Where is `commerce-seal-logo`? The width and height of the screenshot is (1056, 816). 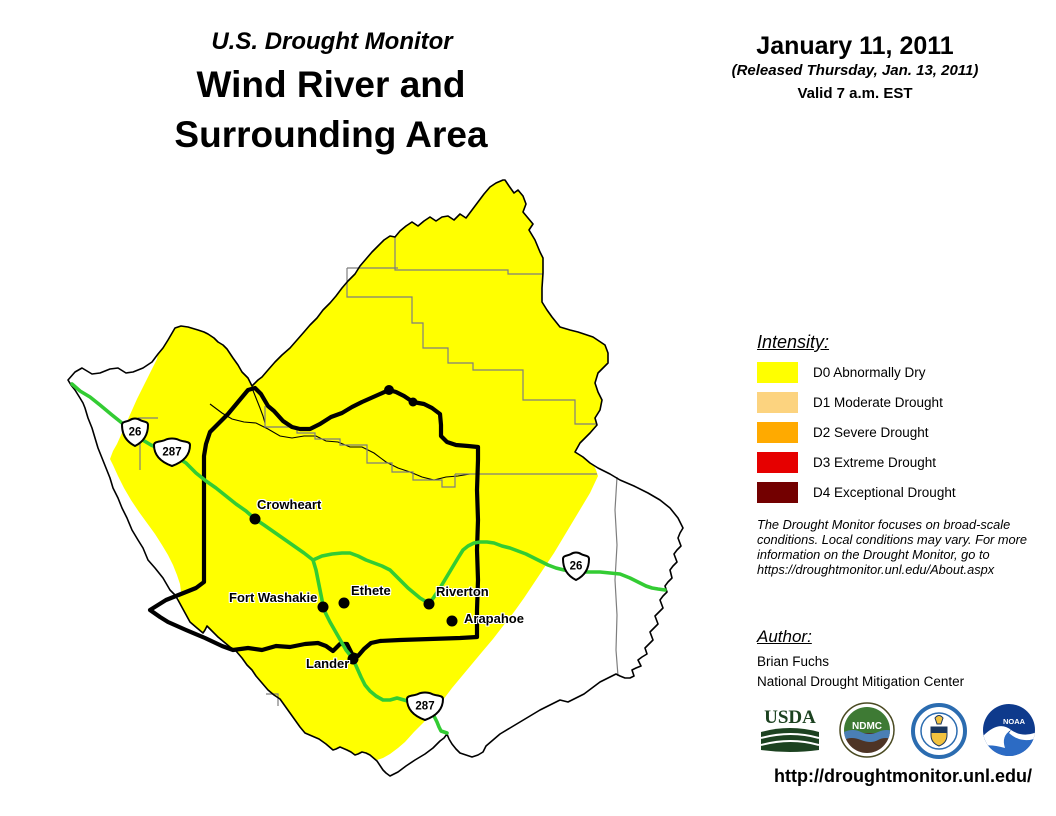 commerce-seal-logo is located at coordinates (939, 731).